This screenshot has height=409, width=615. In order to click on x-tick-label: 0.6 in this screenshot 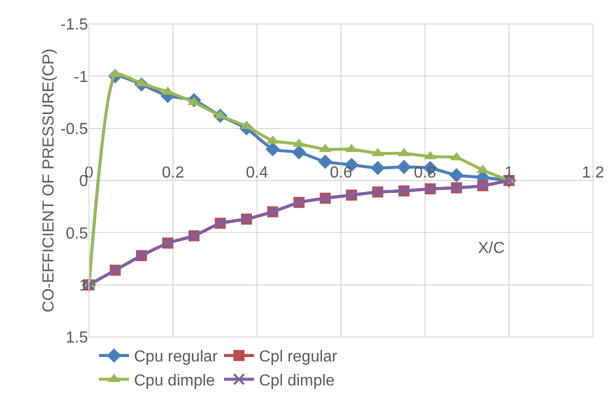, I will do `click(341, 173)`.